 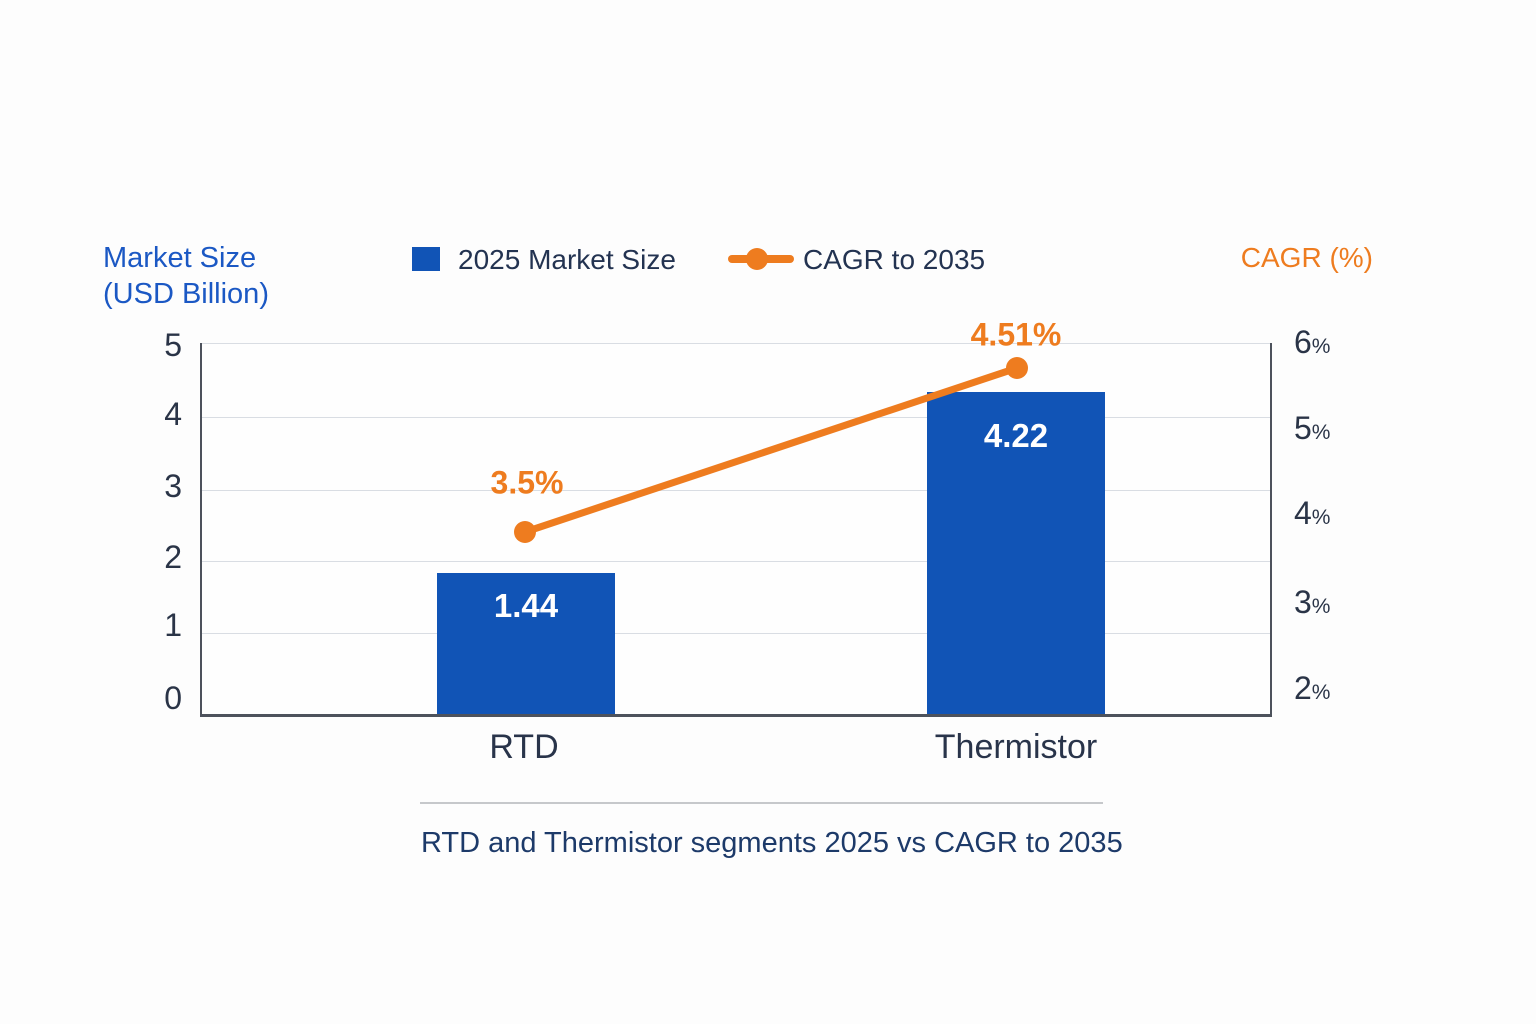 What do you see at coordinates (524, 747) in the screenshot?
I see `x-axis-label-rtd: RTD` at bounding box center [524, 747].